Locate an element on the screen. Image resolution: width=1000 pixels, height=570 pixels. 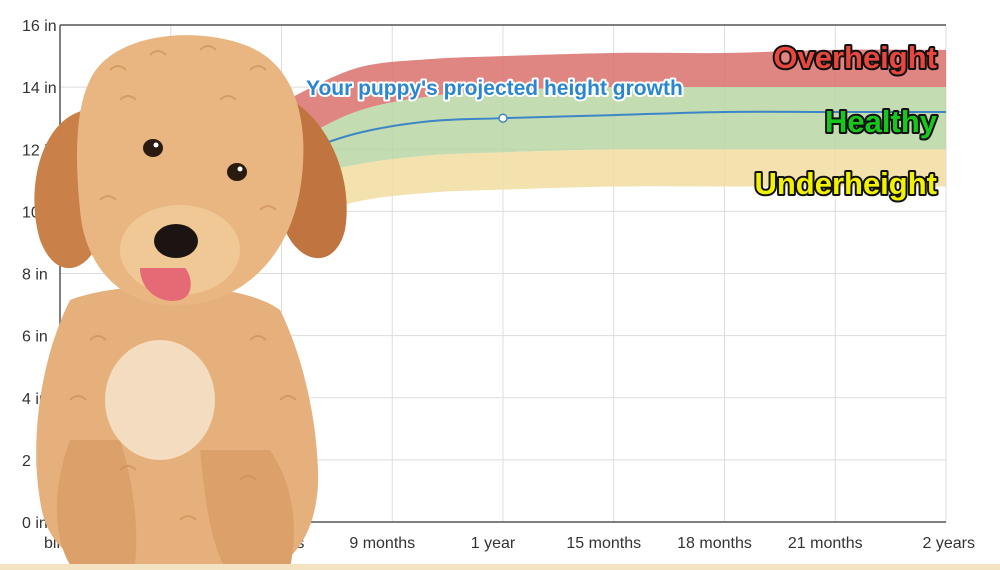
series-lines is located at coordinates (613, 135).